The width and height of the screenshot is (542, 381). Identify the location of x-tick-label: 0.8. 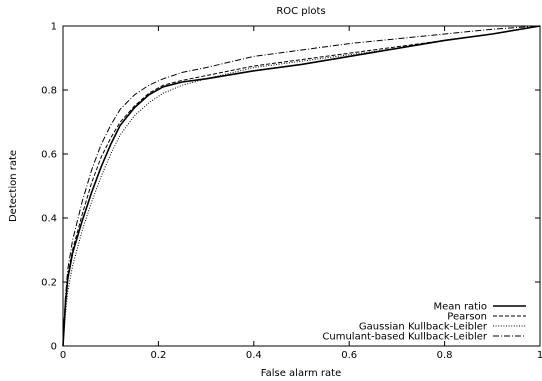
(445, 355).